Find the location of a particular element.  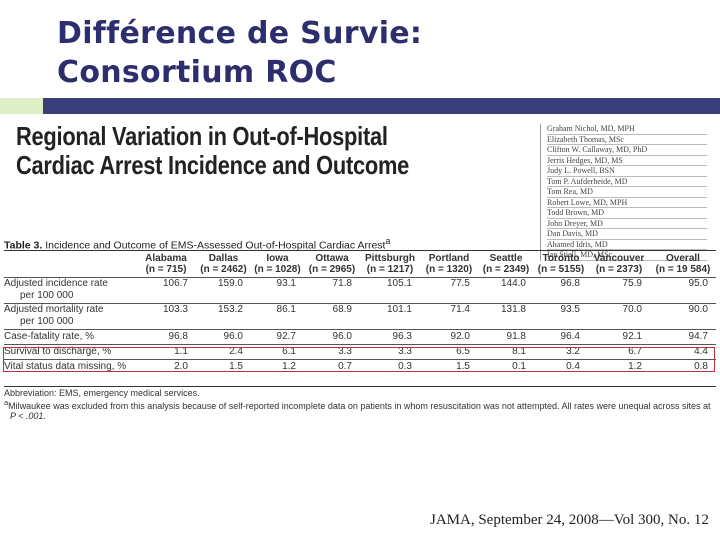

table-cell: 105.1 is located at coordinates (390, 289).